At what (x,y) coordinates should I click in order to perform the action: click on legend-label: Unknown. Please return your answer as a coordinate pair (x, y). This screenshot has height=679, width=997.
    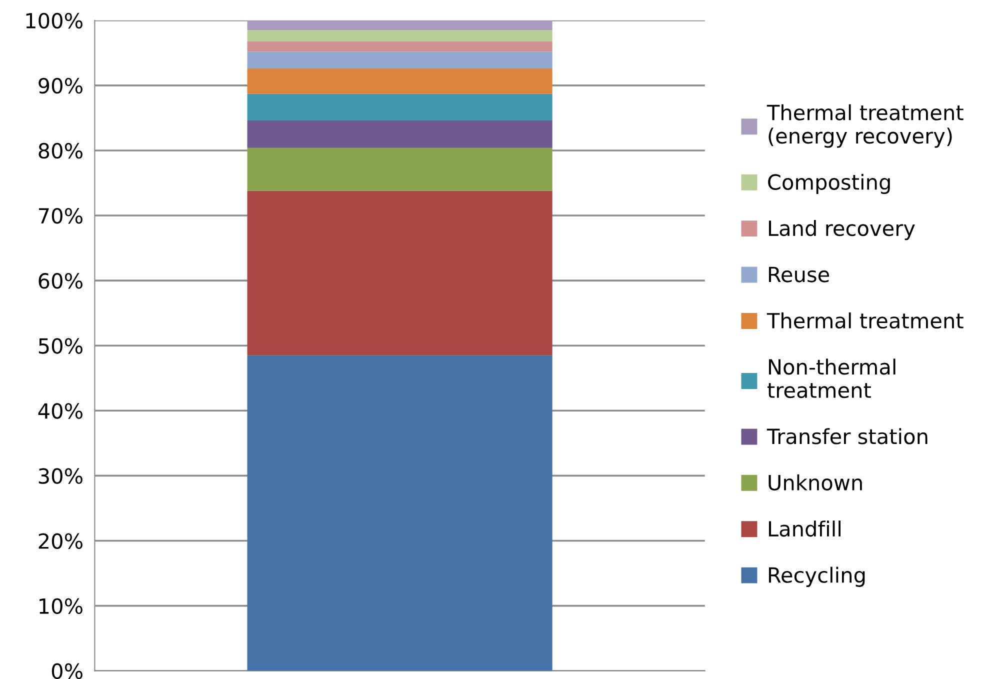
    Looking at the image, I should click on (815, 482).